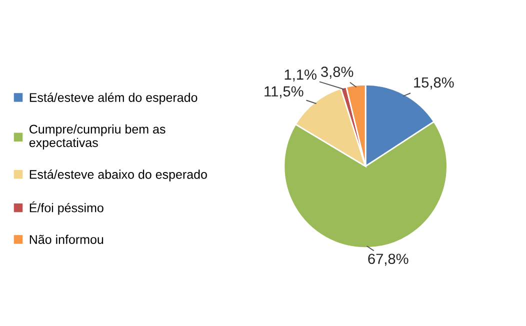 The width and height of the screenshot is (526, 326). What do you see at coordinates (388, 260) in the screenshot?
I see `data-label: 67,8%` at bounding box center [388, 260].